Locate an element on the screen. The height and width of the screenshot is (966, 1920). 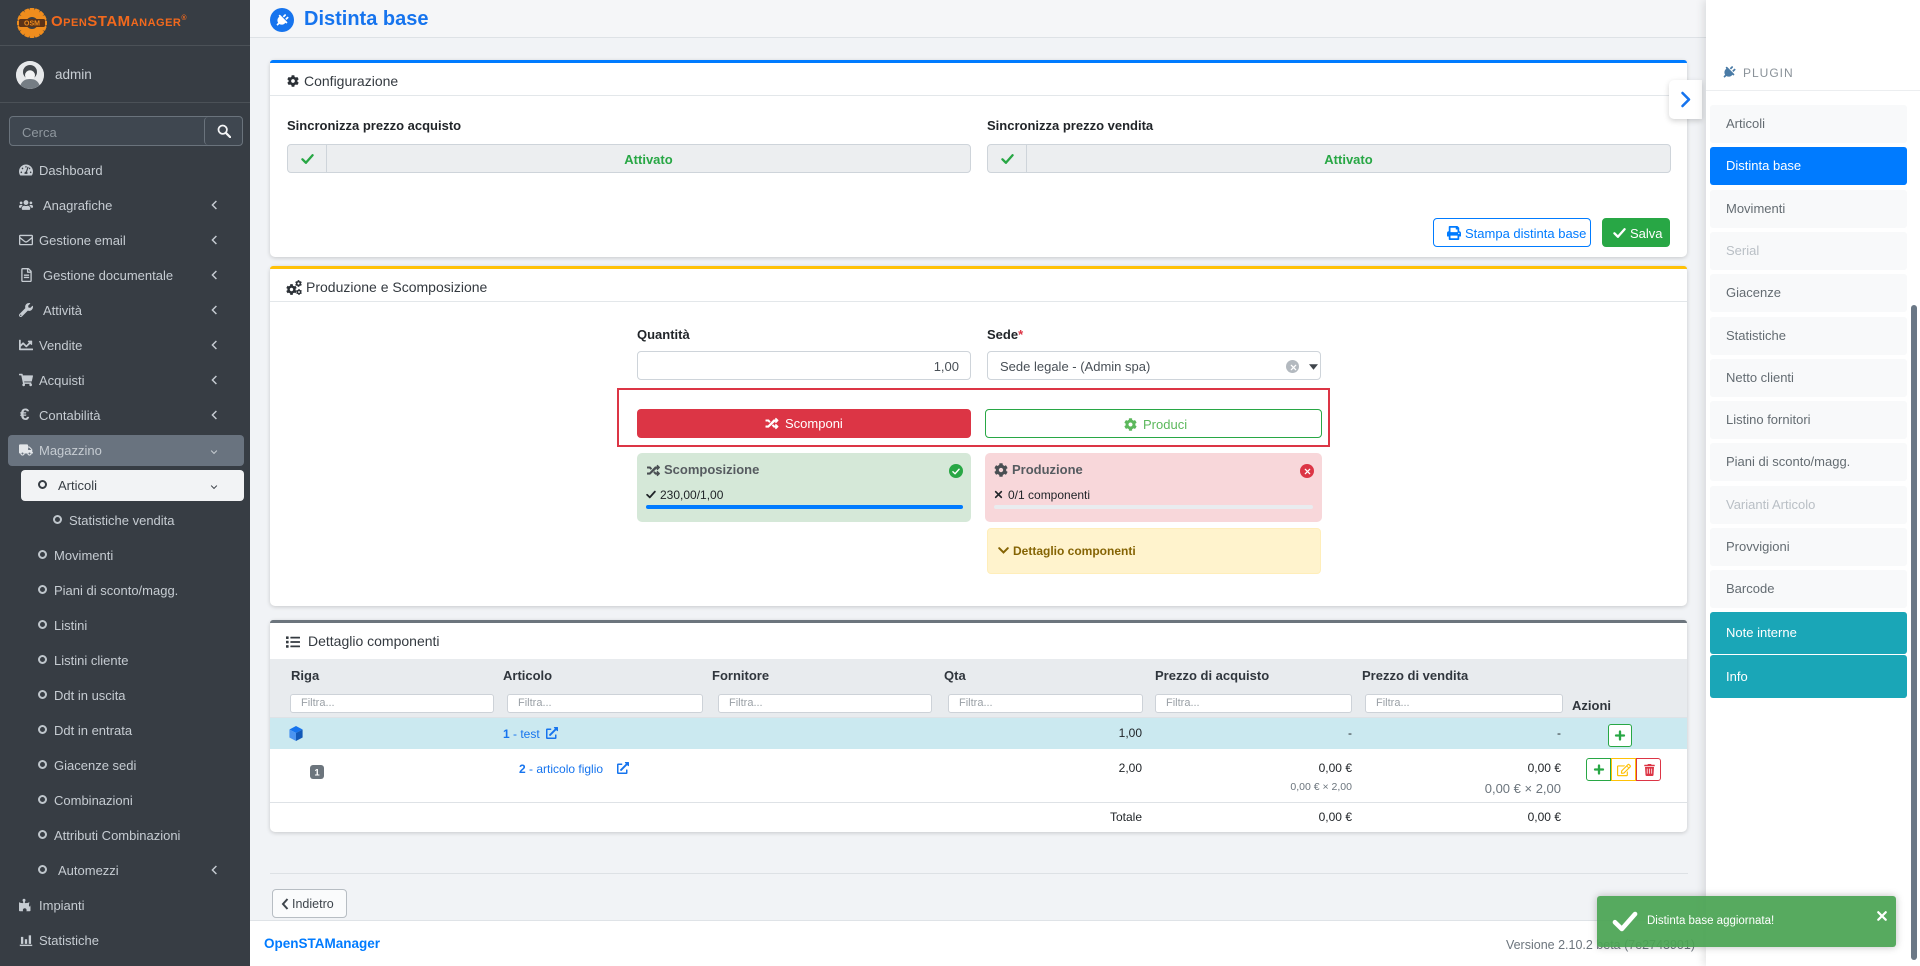
svg-text: OSM is located at coordinates (32, 24).